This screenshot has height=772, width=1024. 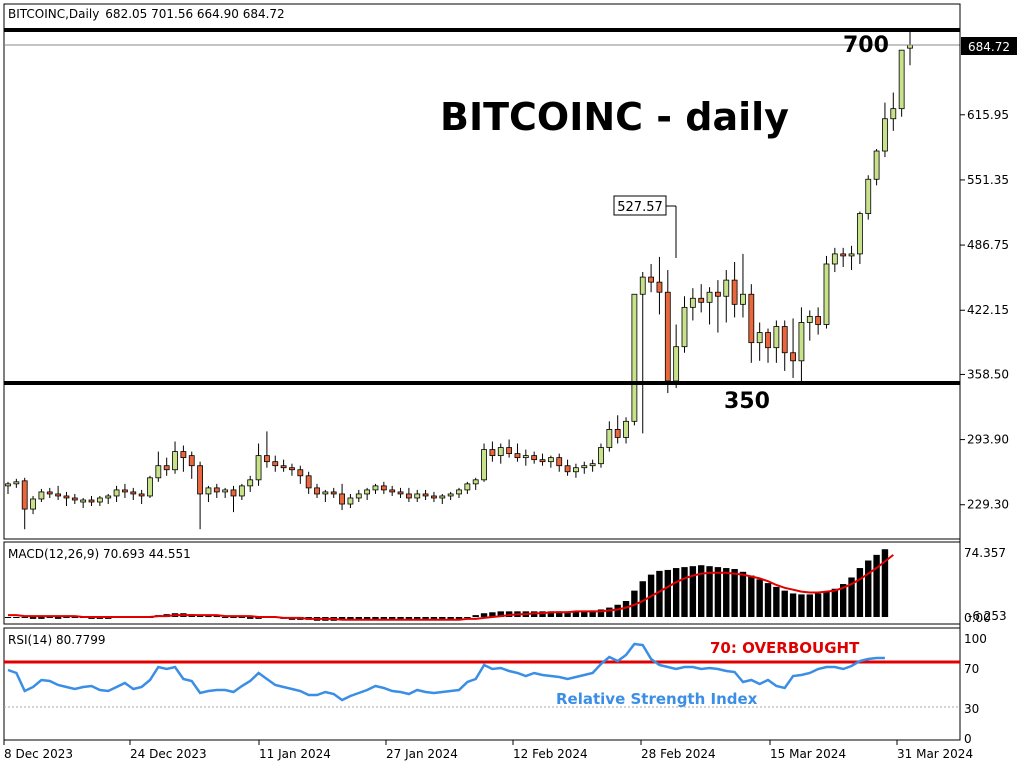 I want to click on price-tick-label: 358.50, so click(x=988, y=374).